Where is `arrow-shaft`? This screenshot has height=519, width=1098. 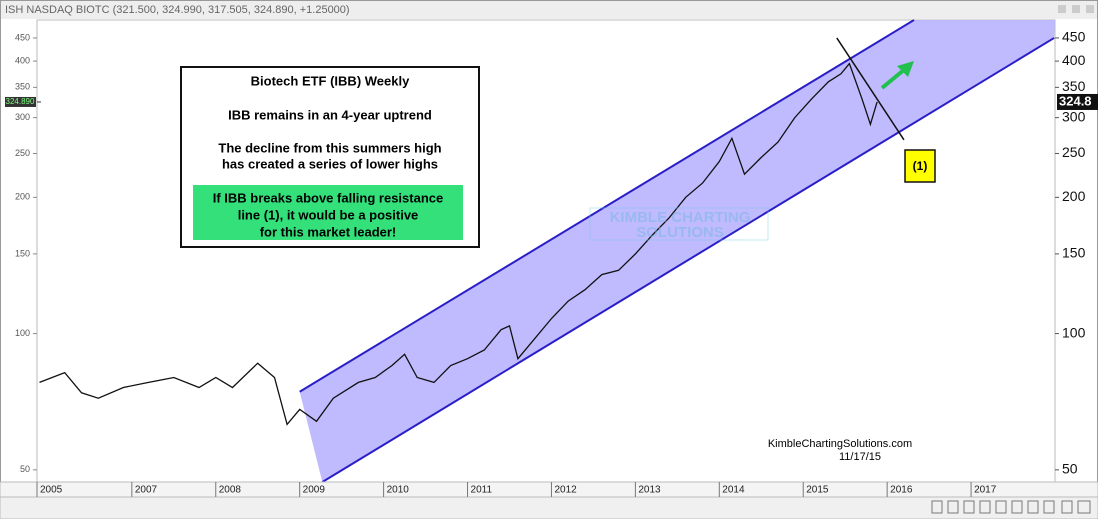 arrow-shaft is located at coordinates (893, 78).